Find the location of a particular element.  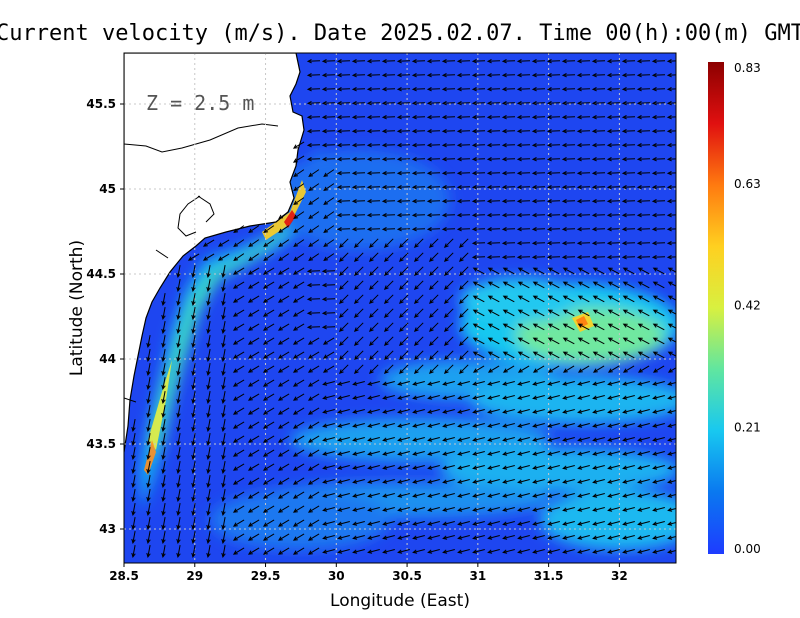

x-tick-label: 29 is located at coordinates (194, 576).